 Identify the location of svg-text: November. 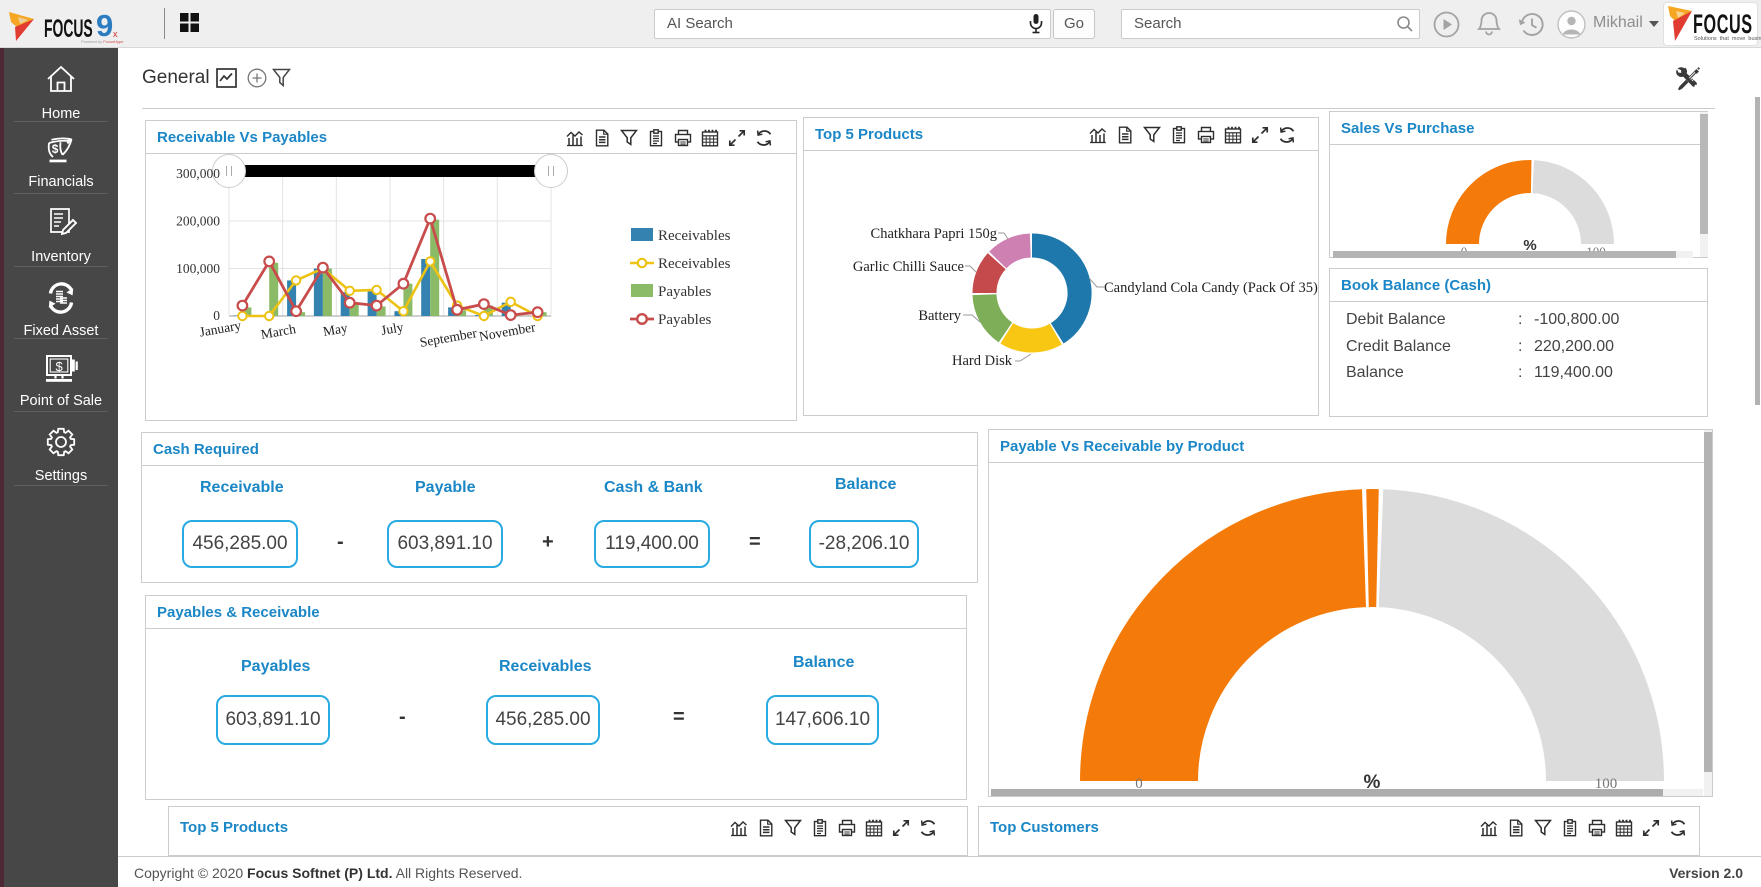
(507, 331).